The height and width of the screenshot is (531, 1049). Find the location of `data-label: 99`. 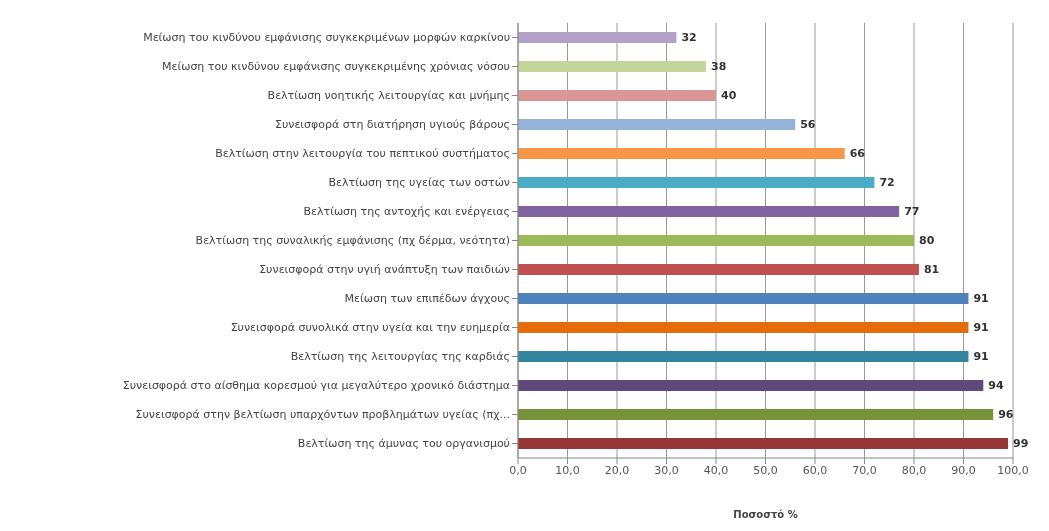

data-label: 99 is located at coordinates (1021, 444).